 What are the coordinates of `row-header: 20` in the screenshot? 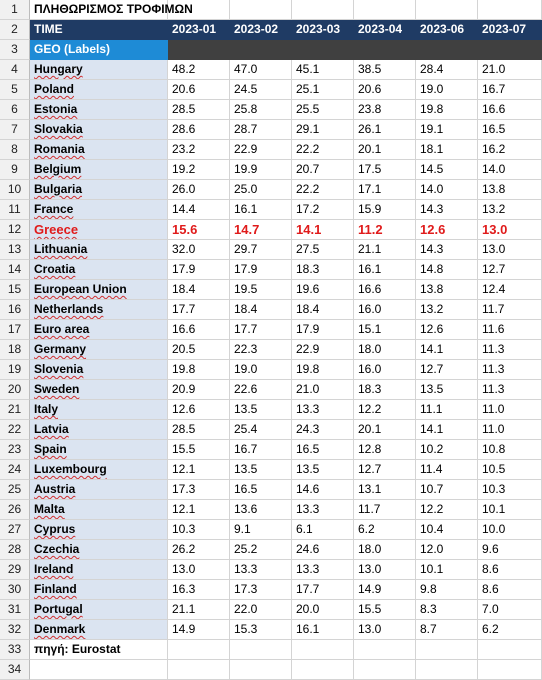 It's located at (15, 390).